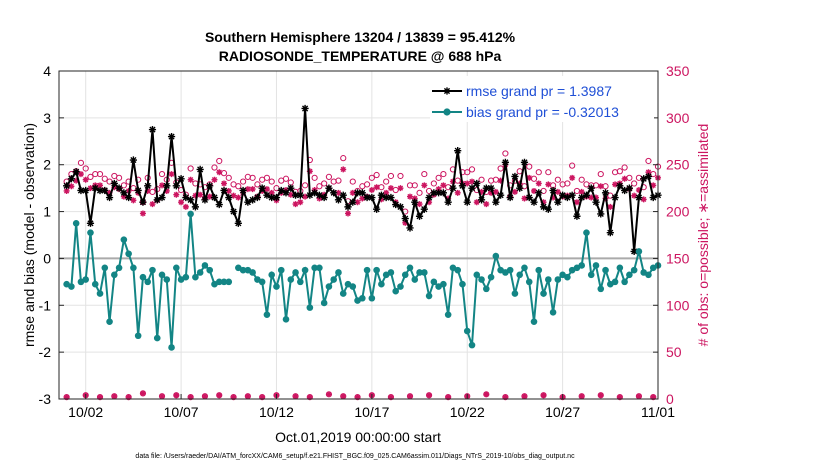 The width and height of the screenshot is (830, 470). What do you see at coordinates (47, 118) in the screenshot?
I see `y-left-tick-label: 3` at bounding box center [47, 118].